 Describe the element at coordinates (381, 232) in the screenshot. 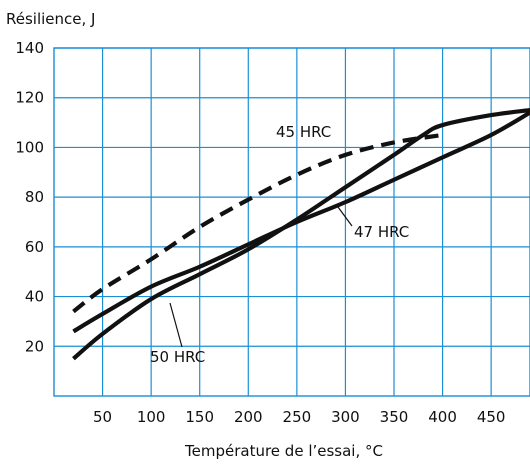

I see `series-label-47-hrc: 47 HRC` at that location.